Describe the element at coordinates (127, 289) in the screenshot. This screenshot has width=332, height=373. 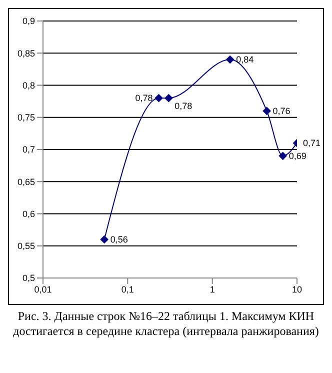
I see `x-tick-label: 0,1` at that location.